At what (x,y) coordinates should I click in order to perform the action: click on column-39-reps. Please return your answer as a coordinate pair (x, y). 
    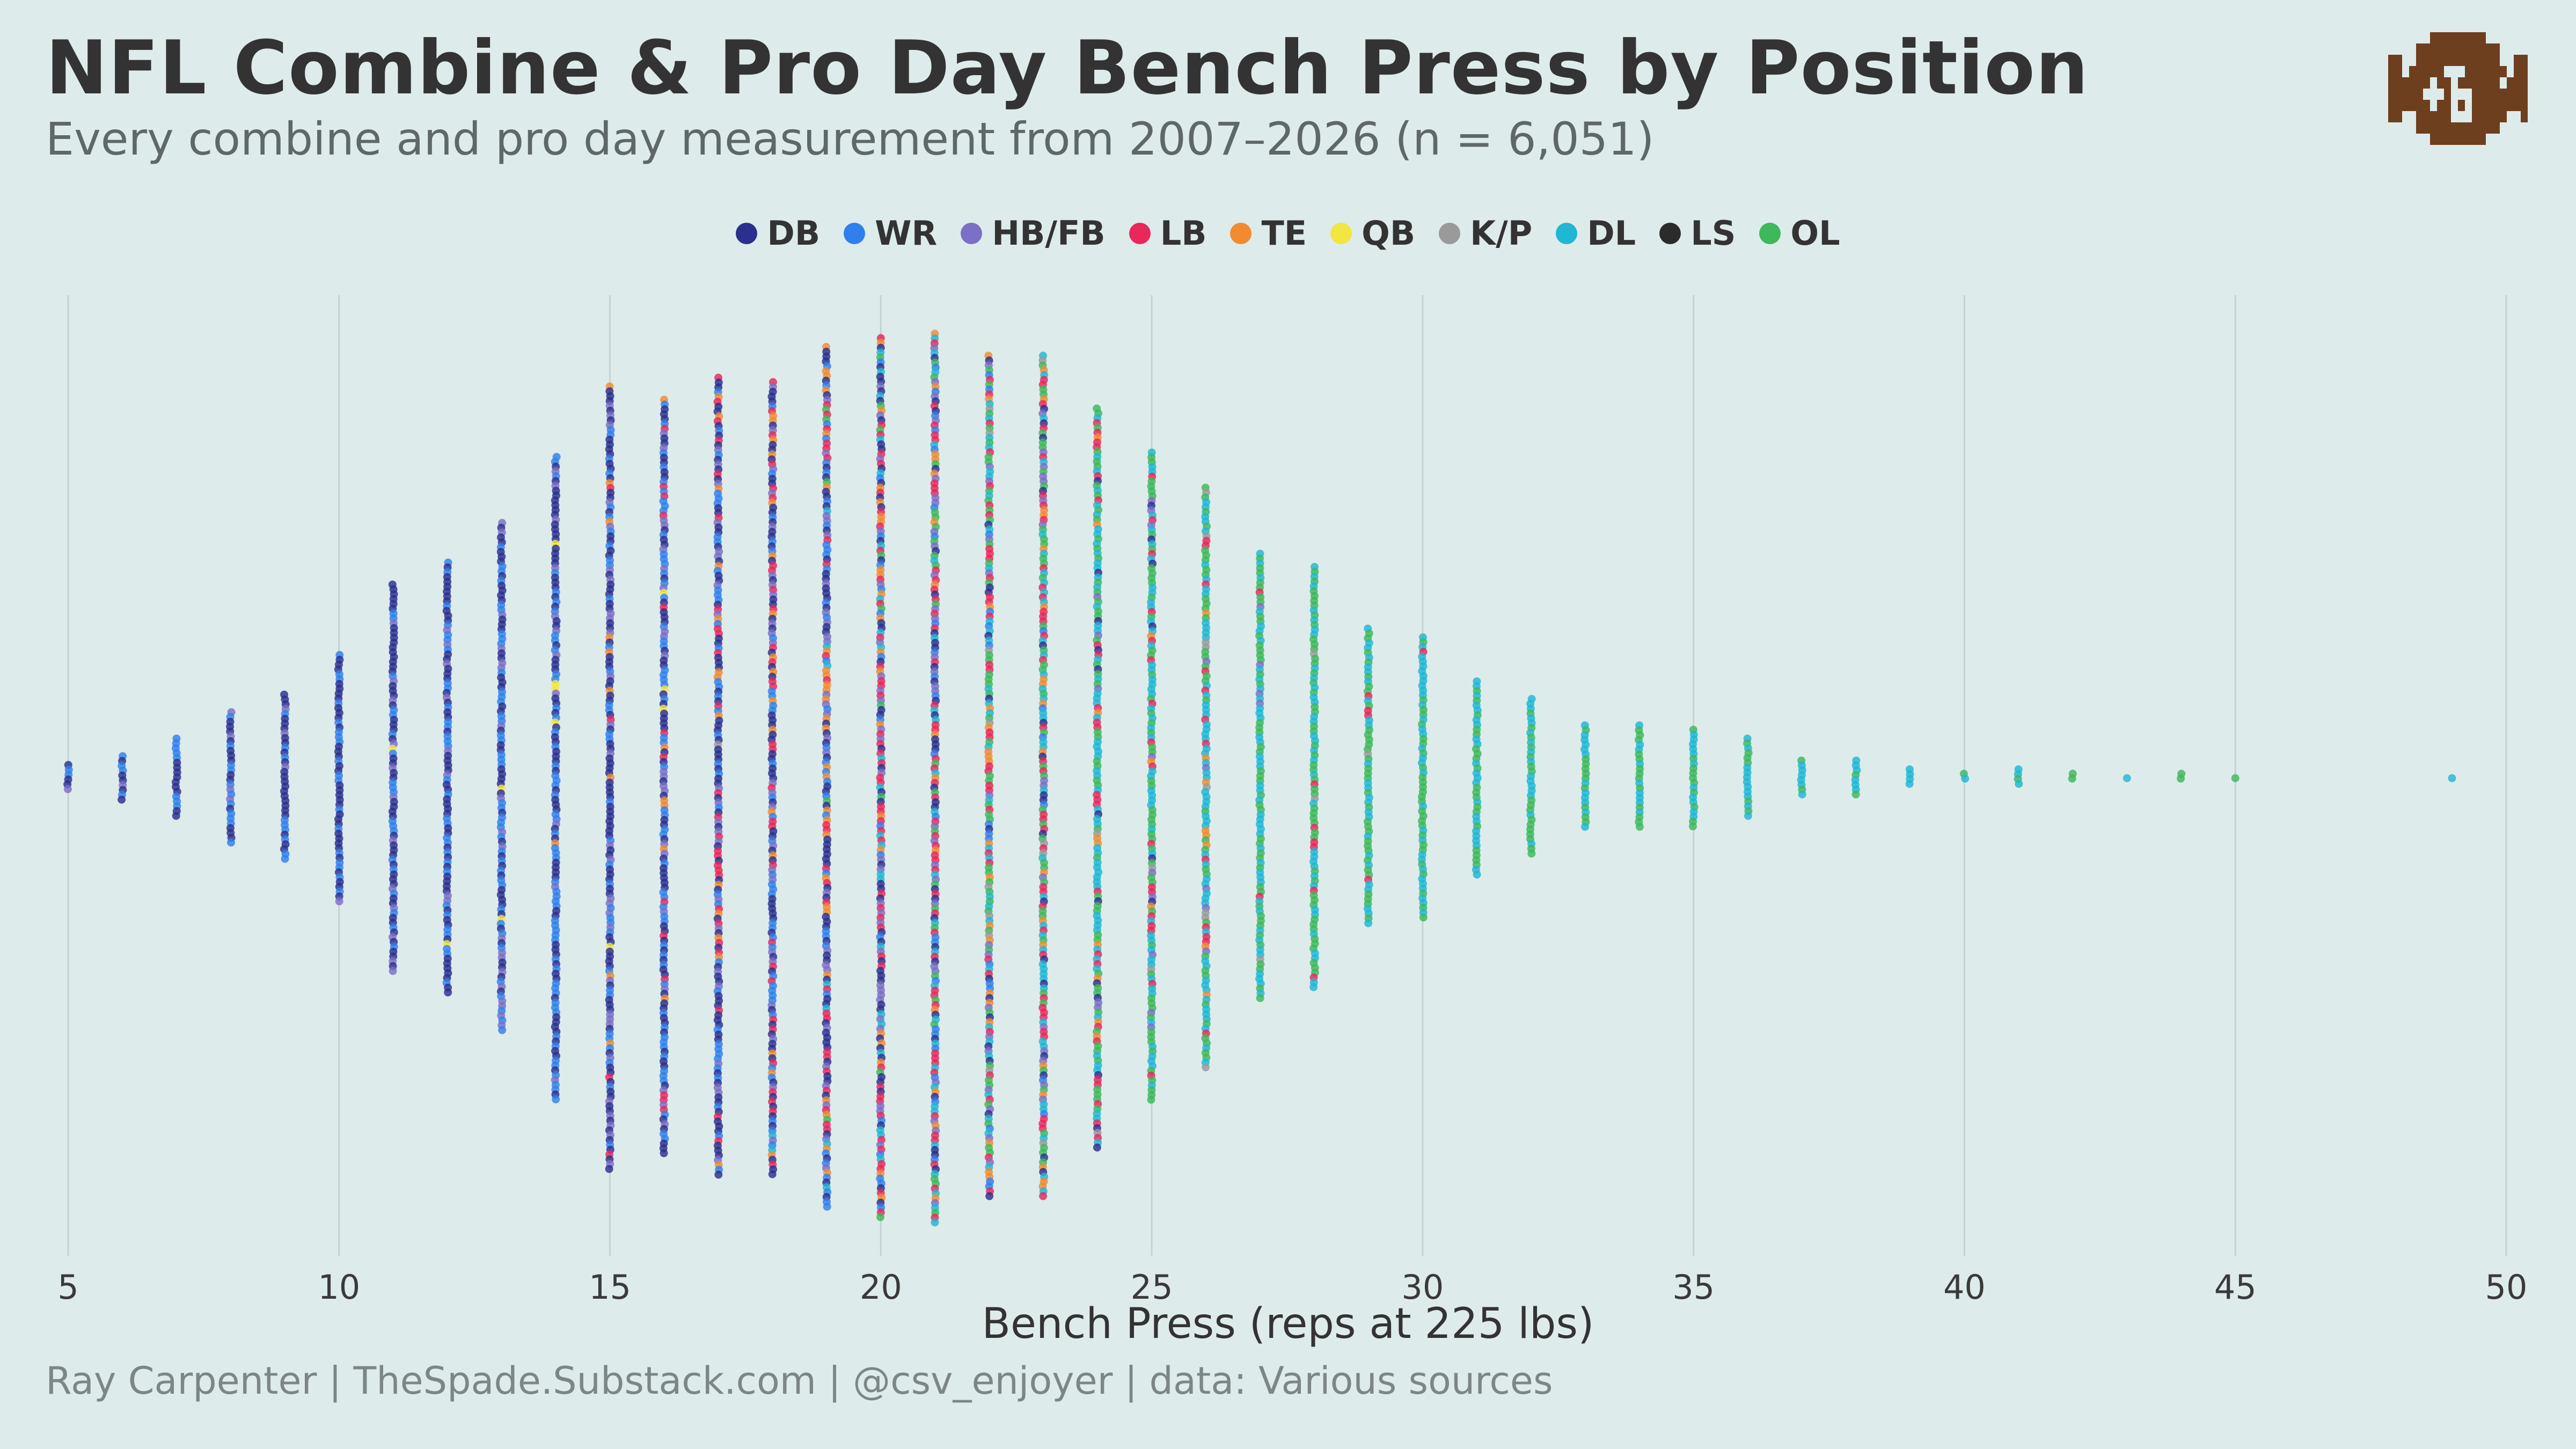
    Looking at the image, I should click on (1909, 776).